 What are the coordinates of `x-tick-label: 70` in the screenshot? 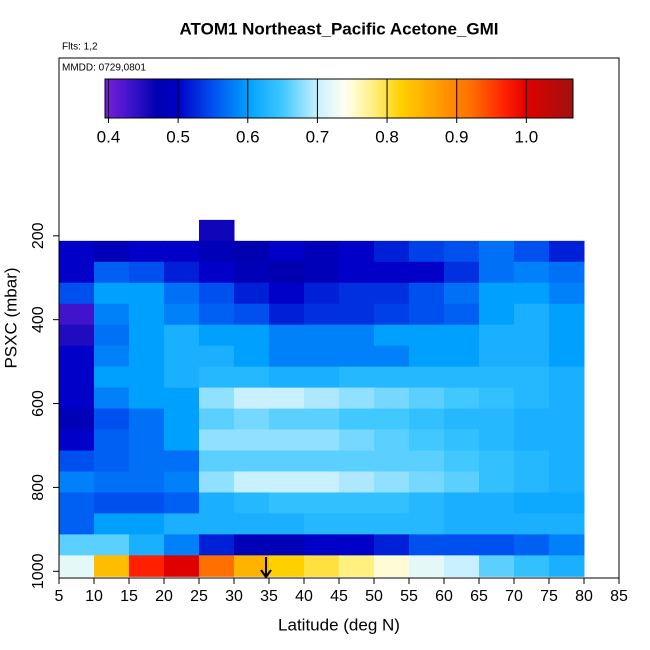 It's located at (514, 596).